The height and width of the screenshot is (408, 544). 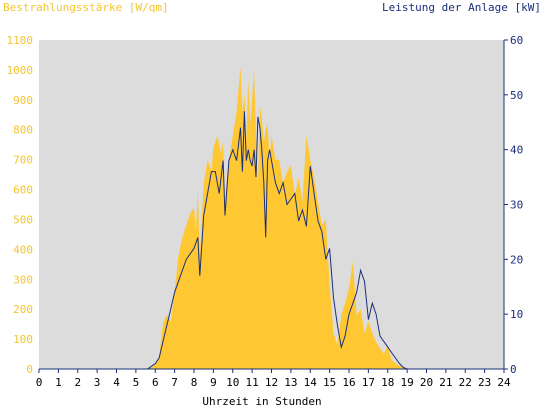 I want to click on left-tick-label: 900, so click(x=23, y=100).